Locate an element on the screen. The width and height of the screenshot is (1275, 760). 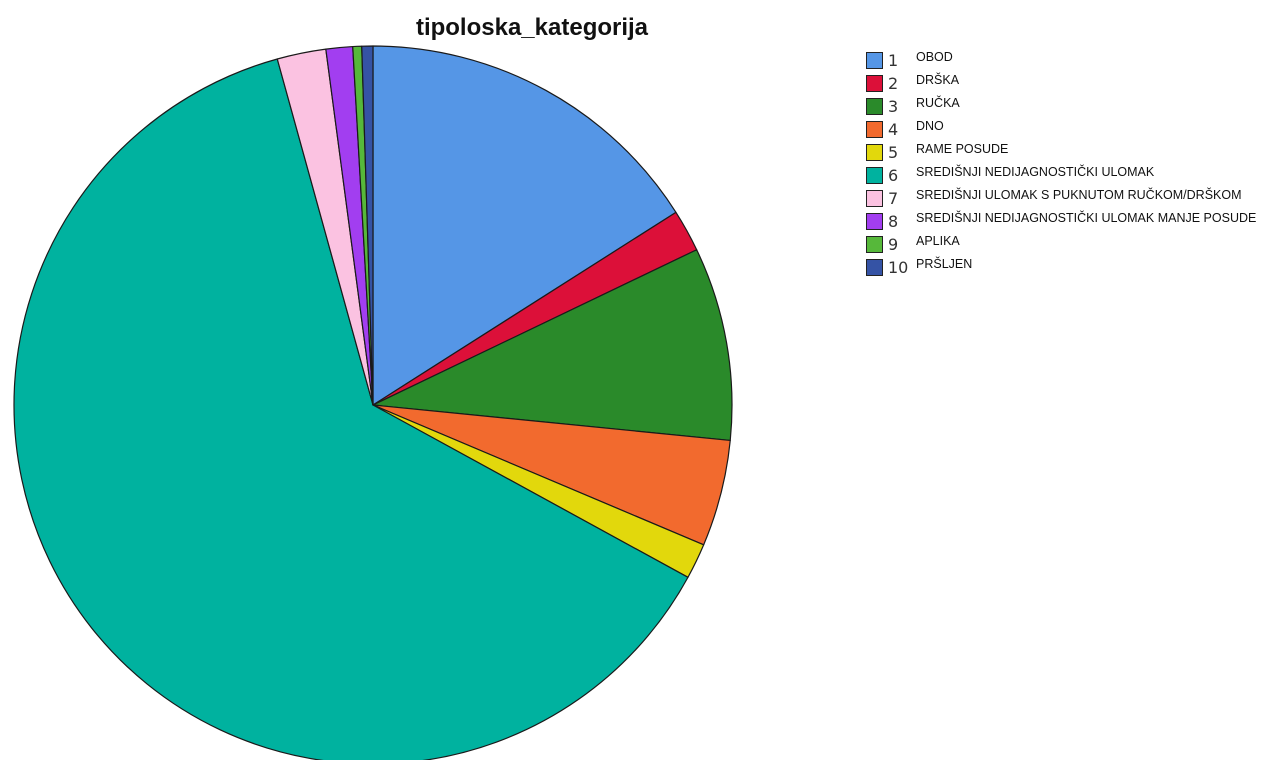
legend-label: PRŠLJEN is located at coordinates (944, 263).